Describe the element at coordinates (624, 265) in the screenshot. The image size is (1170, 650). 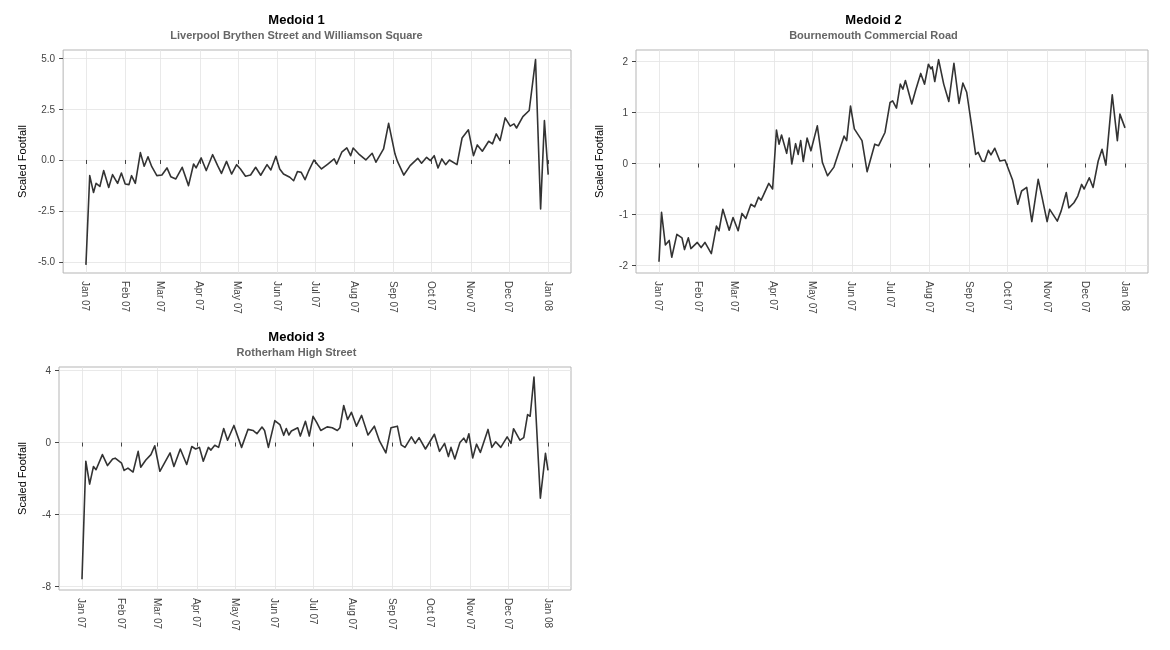
I see `y-tick-label: -2` at that location.